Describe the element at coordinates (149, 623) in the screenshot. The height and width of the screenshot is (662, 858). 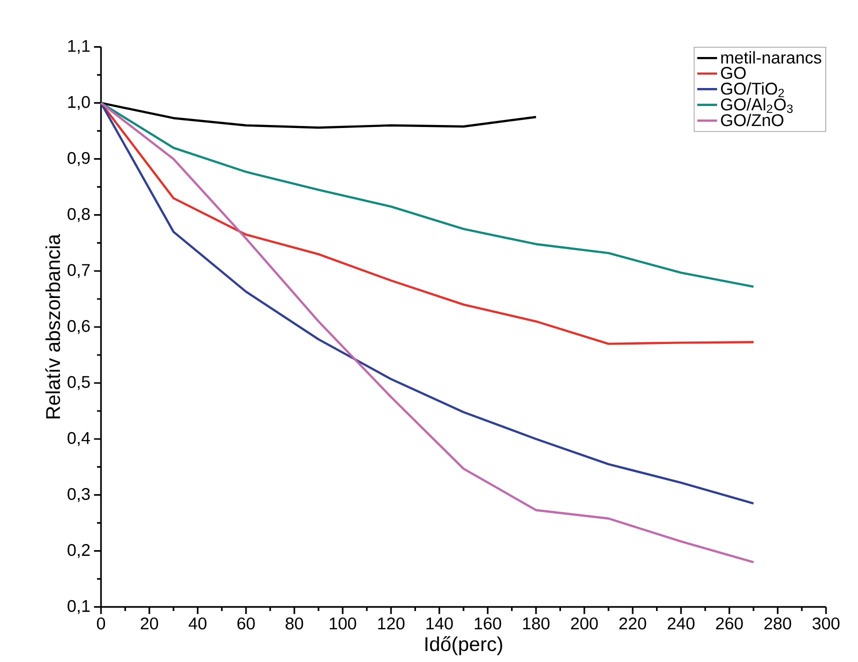
I see `x-tick-label: 20` at that location.